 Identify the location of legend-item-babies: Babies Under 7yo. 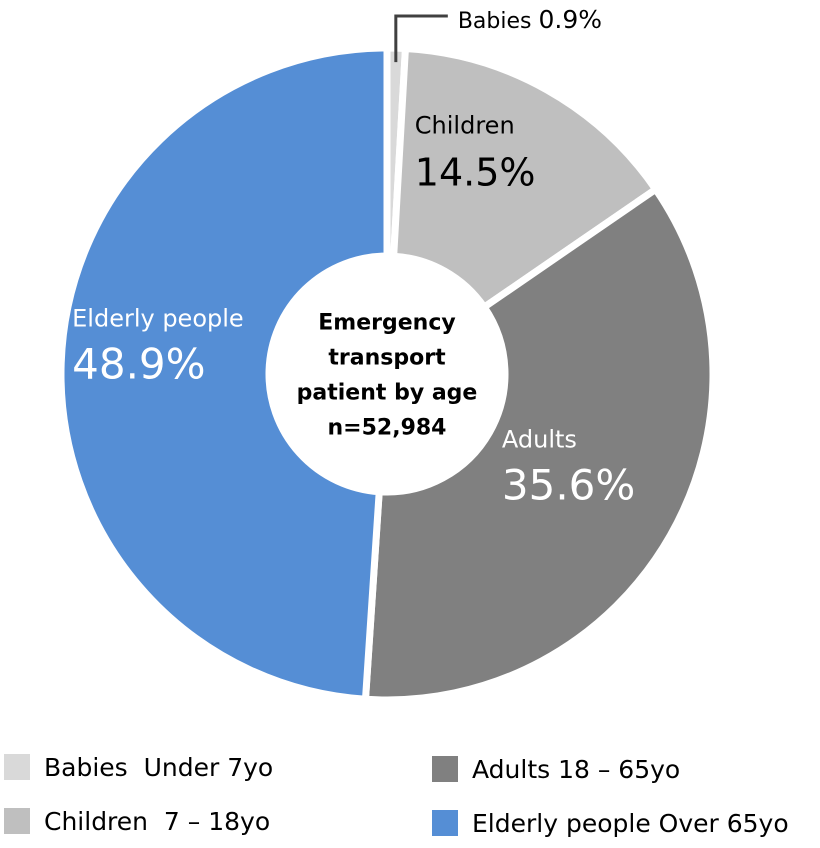
(138, 767).